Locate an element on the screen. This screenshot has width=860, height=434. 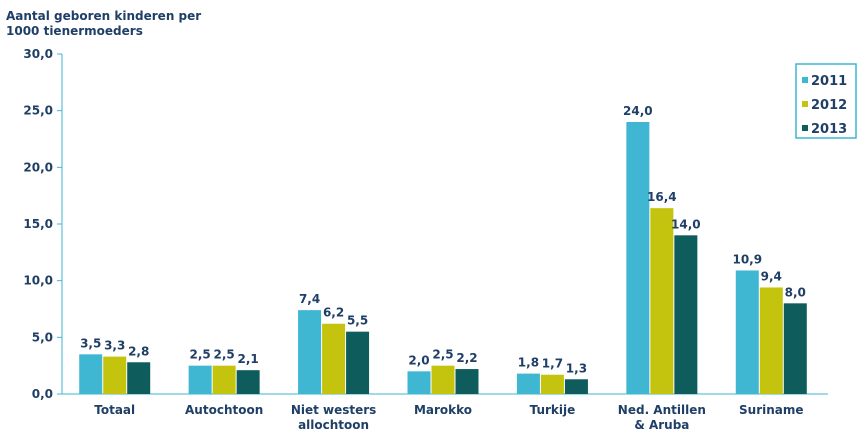
data-label-2011: 24,0 is located at coordinates (638, 111).